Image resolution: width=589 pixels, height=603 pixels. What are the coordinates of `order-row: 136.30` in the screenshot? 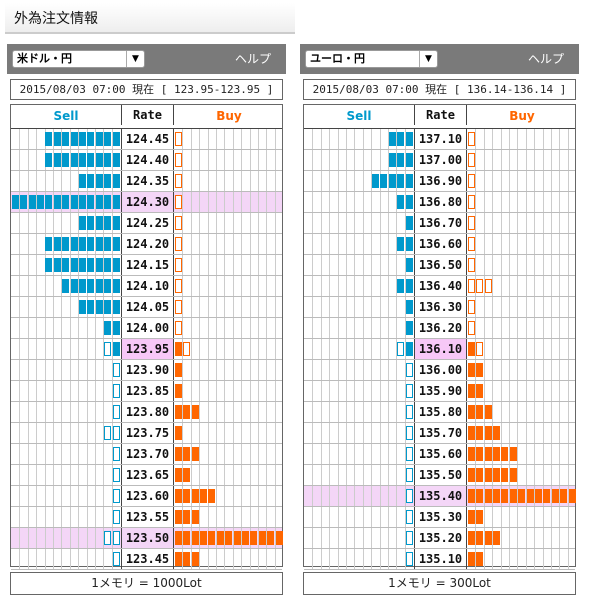 It's located at (439, 307).